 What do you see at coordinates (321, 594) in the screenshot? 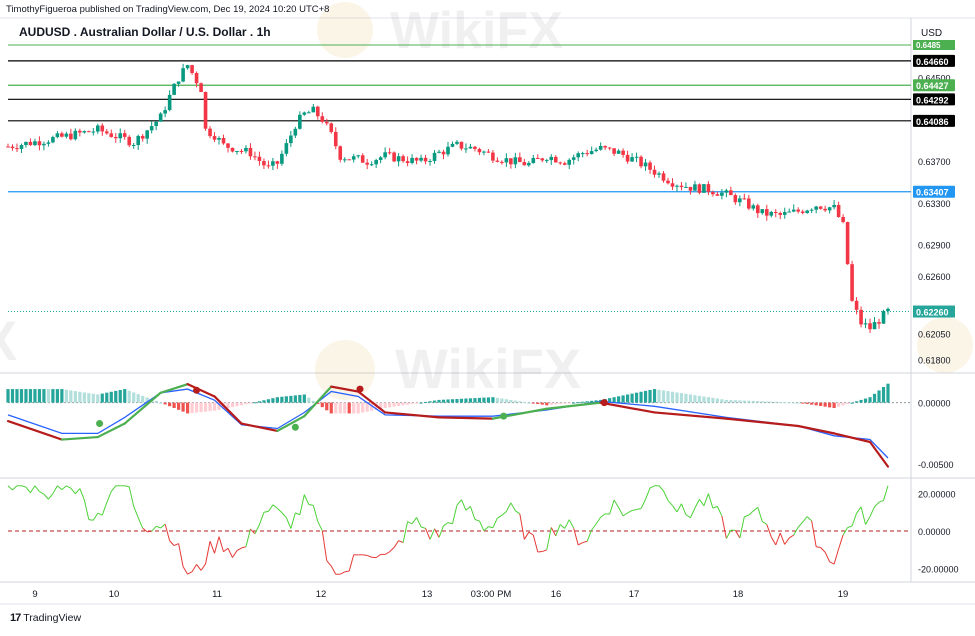
I see `time-tick-label: 12` at bounding box center [321, 594].